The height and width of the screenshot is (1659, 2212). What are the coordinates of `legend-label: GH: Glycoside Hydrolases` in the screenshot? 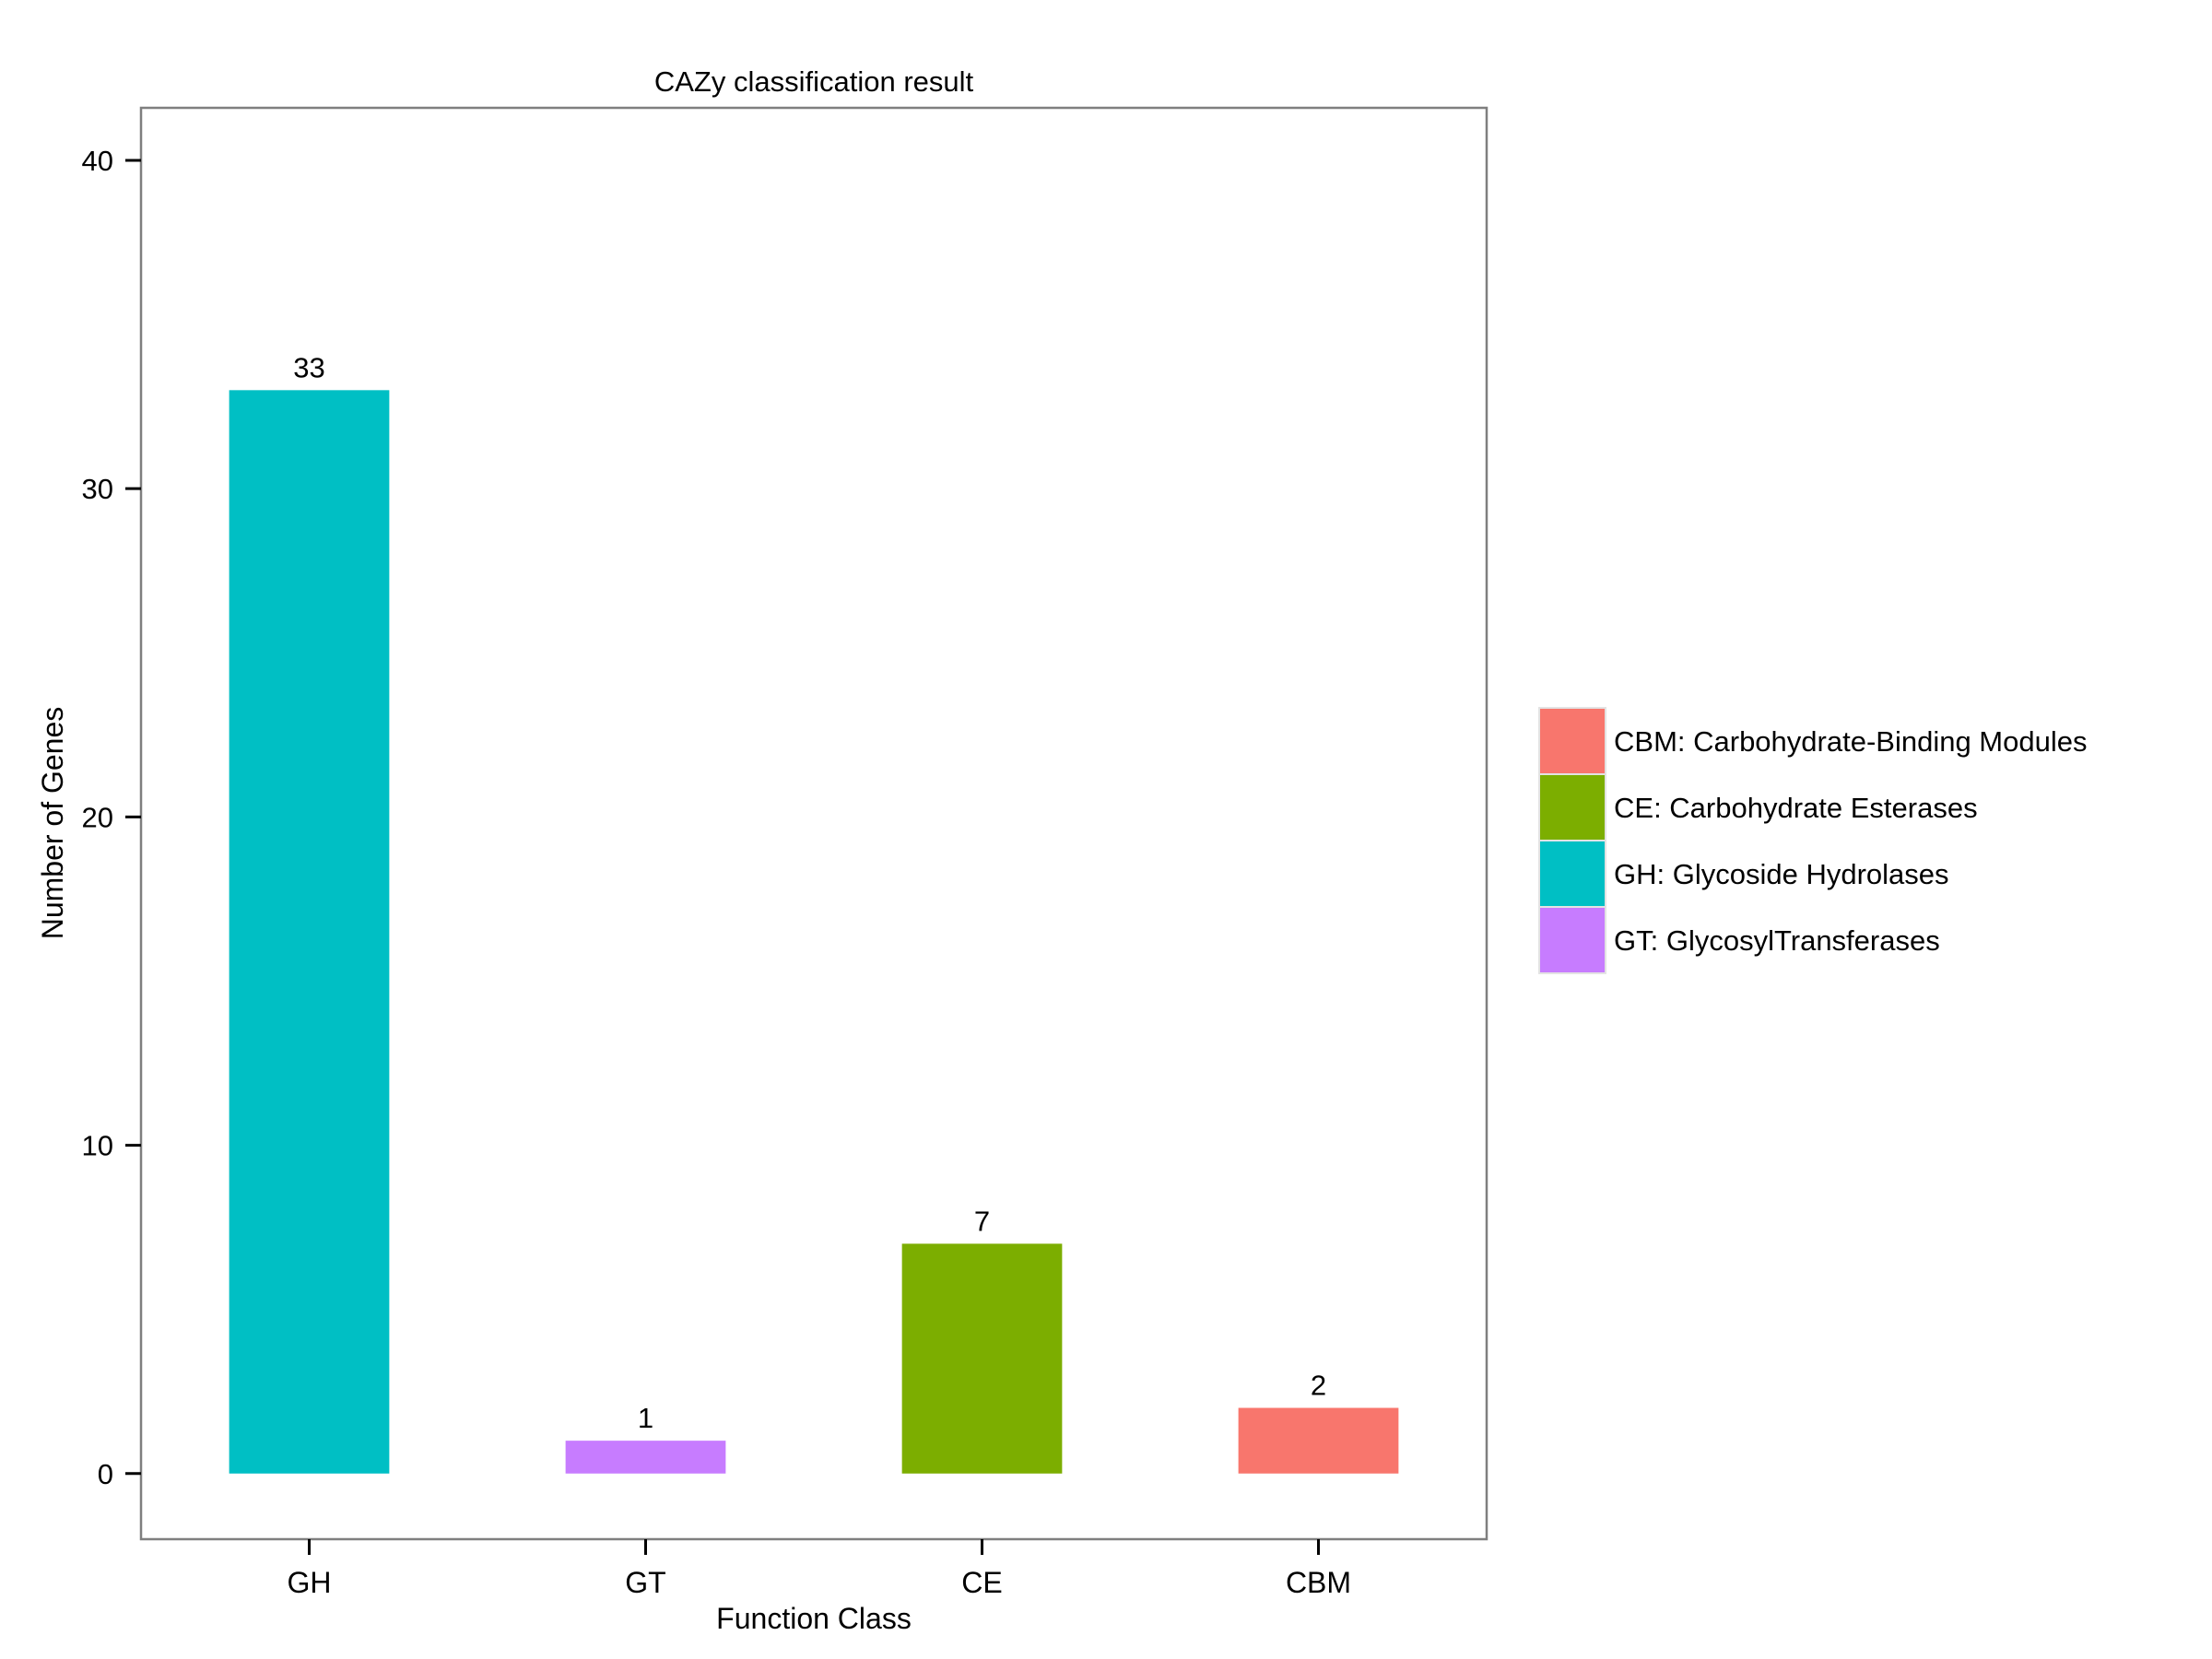 It's located at (1781, 874).